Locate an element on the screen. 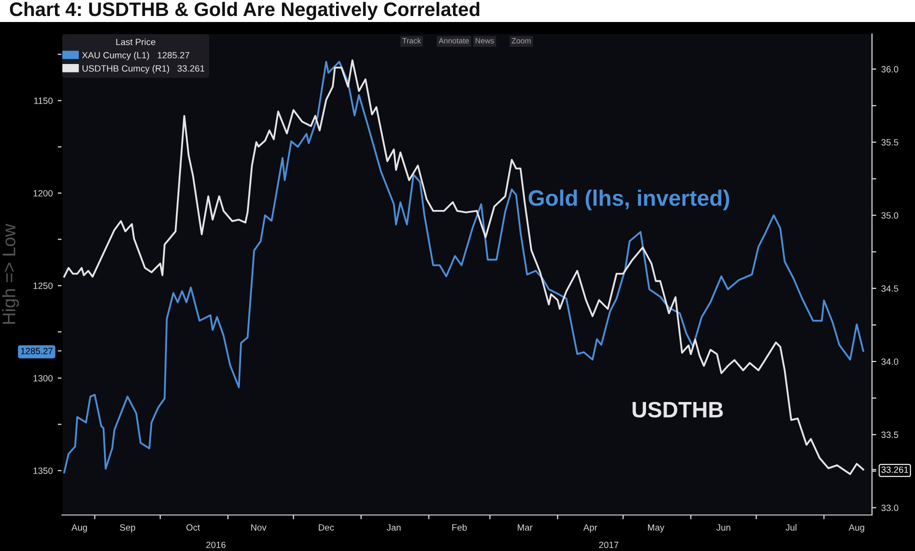 The height and width of the screenshot is (551, 915). annotation: Gold (lhs, inverted) is located at coordinates (629, 200).